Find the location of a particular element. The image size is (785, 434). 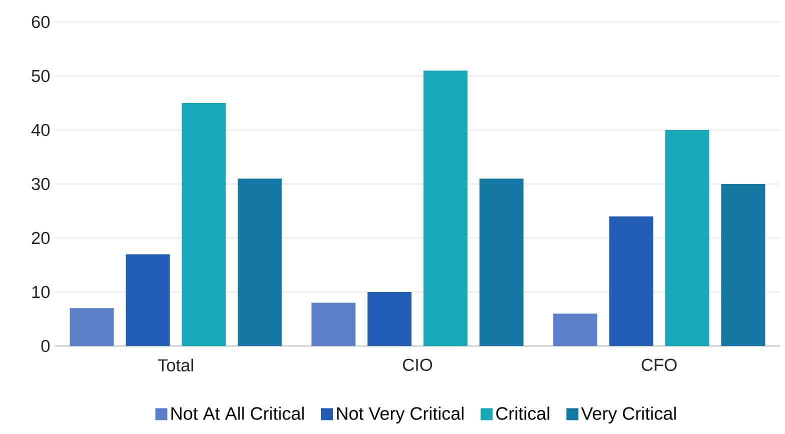

legend-label: Very Critical is located at coordinates (628, 415).